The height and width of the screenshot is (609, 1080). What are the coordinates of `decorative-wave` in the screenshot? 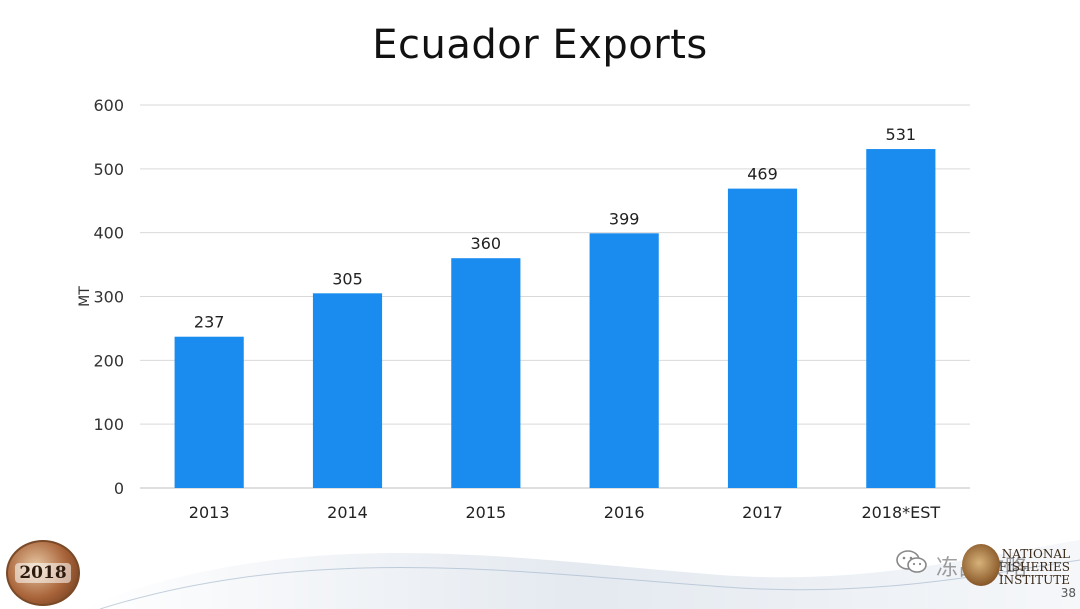 It's located at (580, 574).